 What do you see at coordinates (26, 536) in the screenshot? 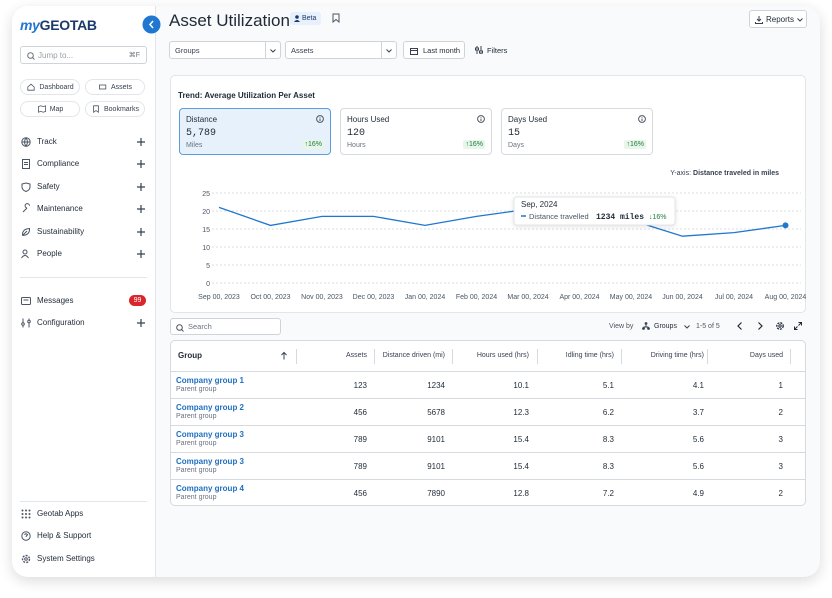
I see `footer-icon` at bounding box center [26, 536].